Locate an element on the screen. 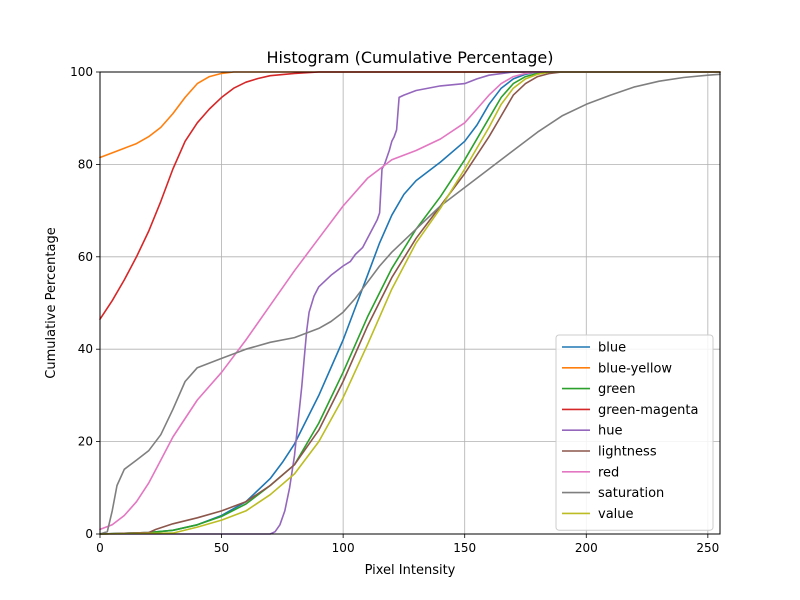  y-tick-label: 80 is located at coordinates (85, 164).